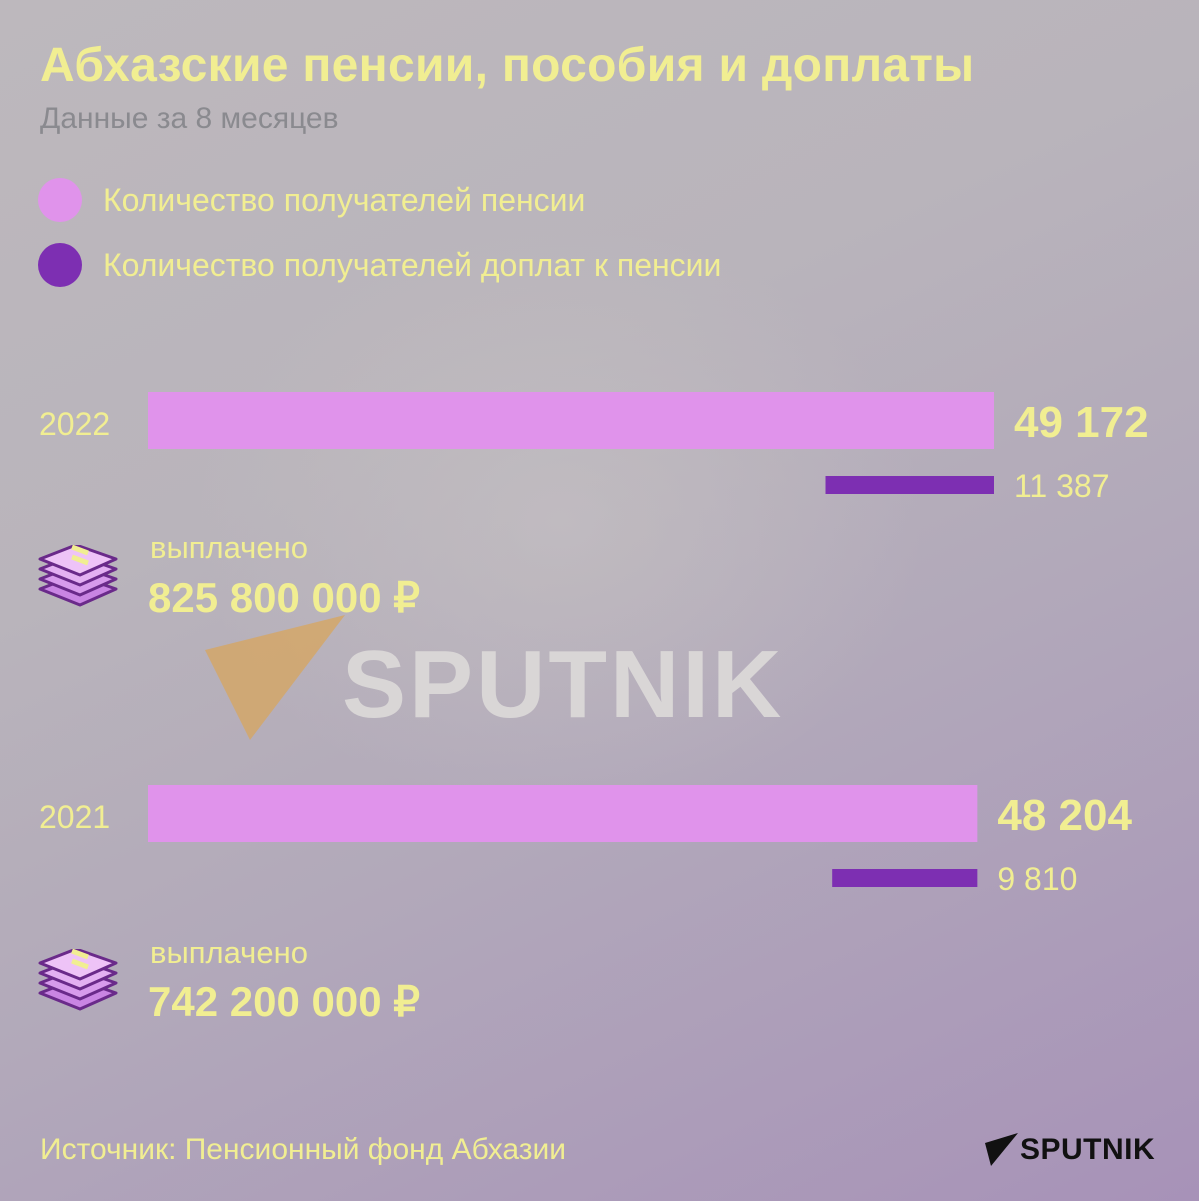 This screenshot has height=1201, width=1199. What do you see at coordinates (1081, 422) in the screenshot?
I see `data-label-pension: 49 172` at bounding box center [1081, 422].